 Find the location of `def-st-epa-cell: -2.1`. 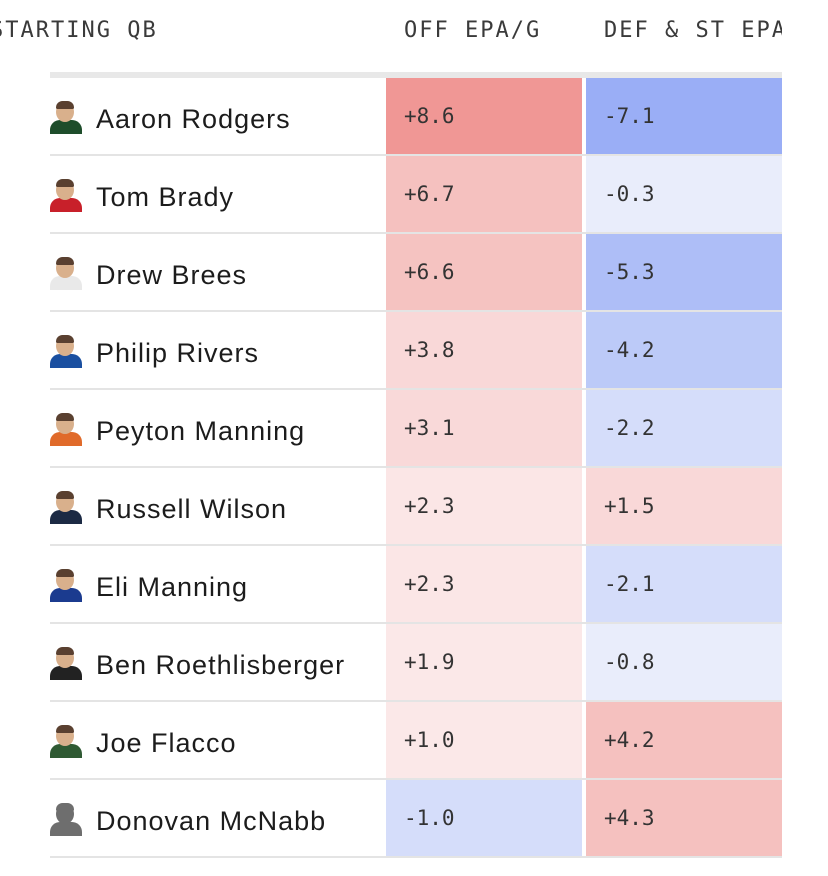

def-st-epa-cell: -2.1 is located at coordinates (683, 584).